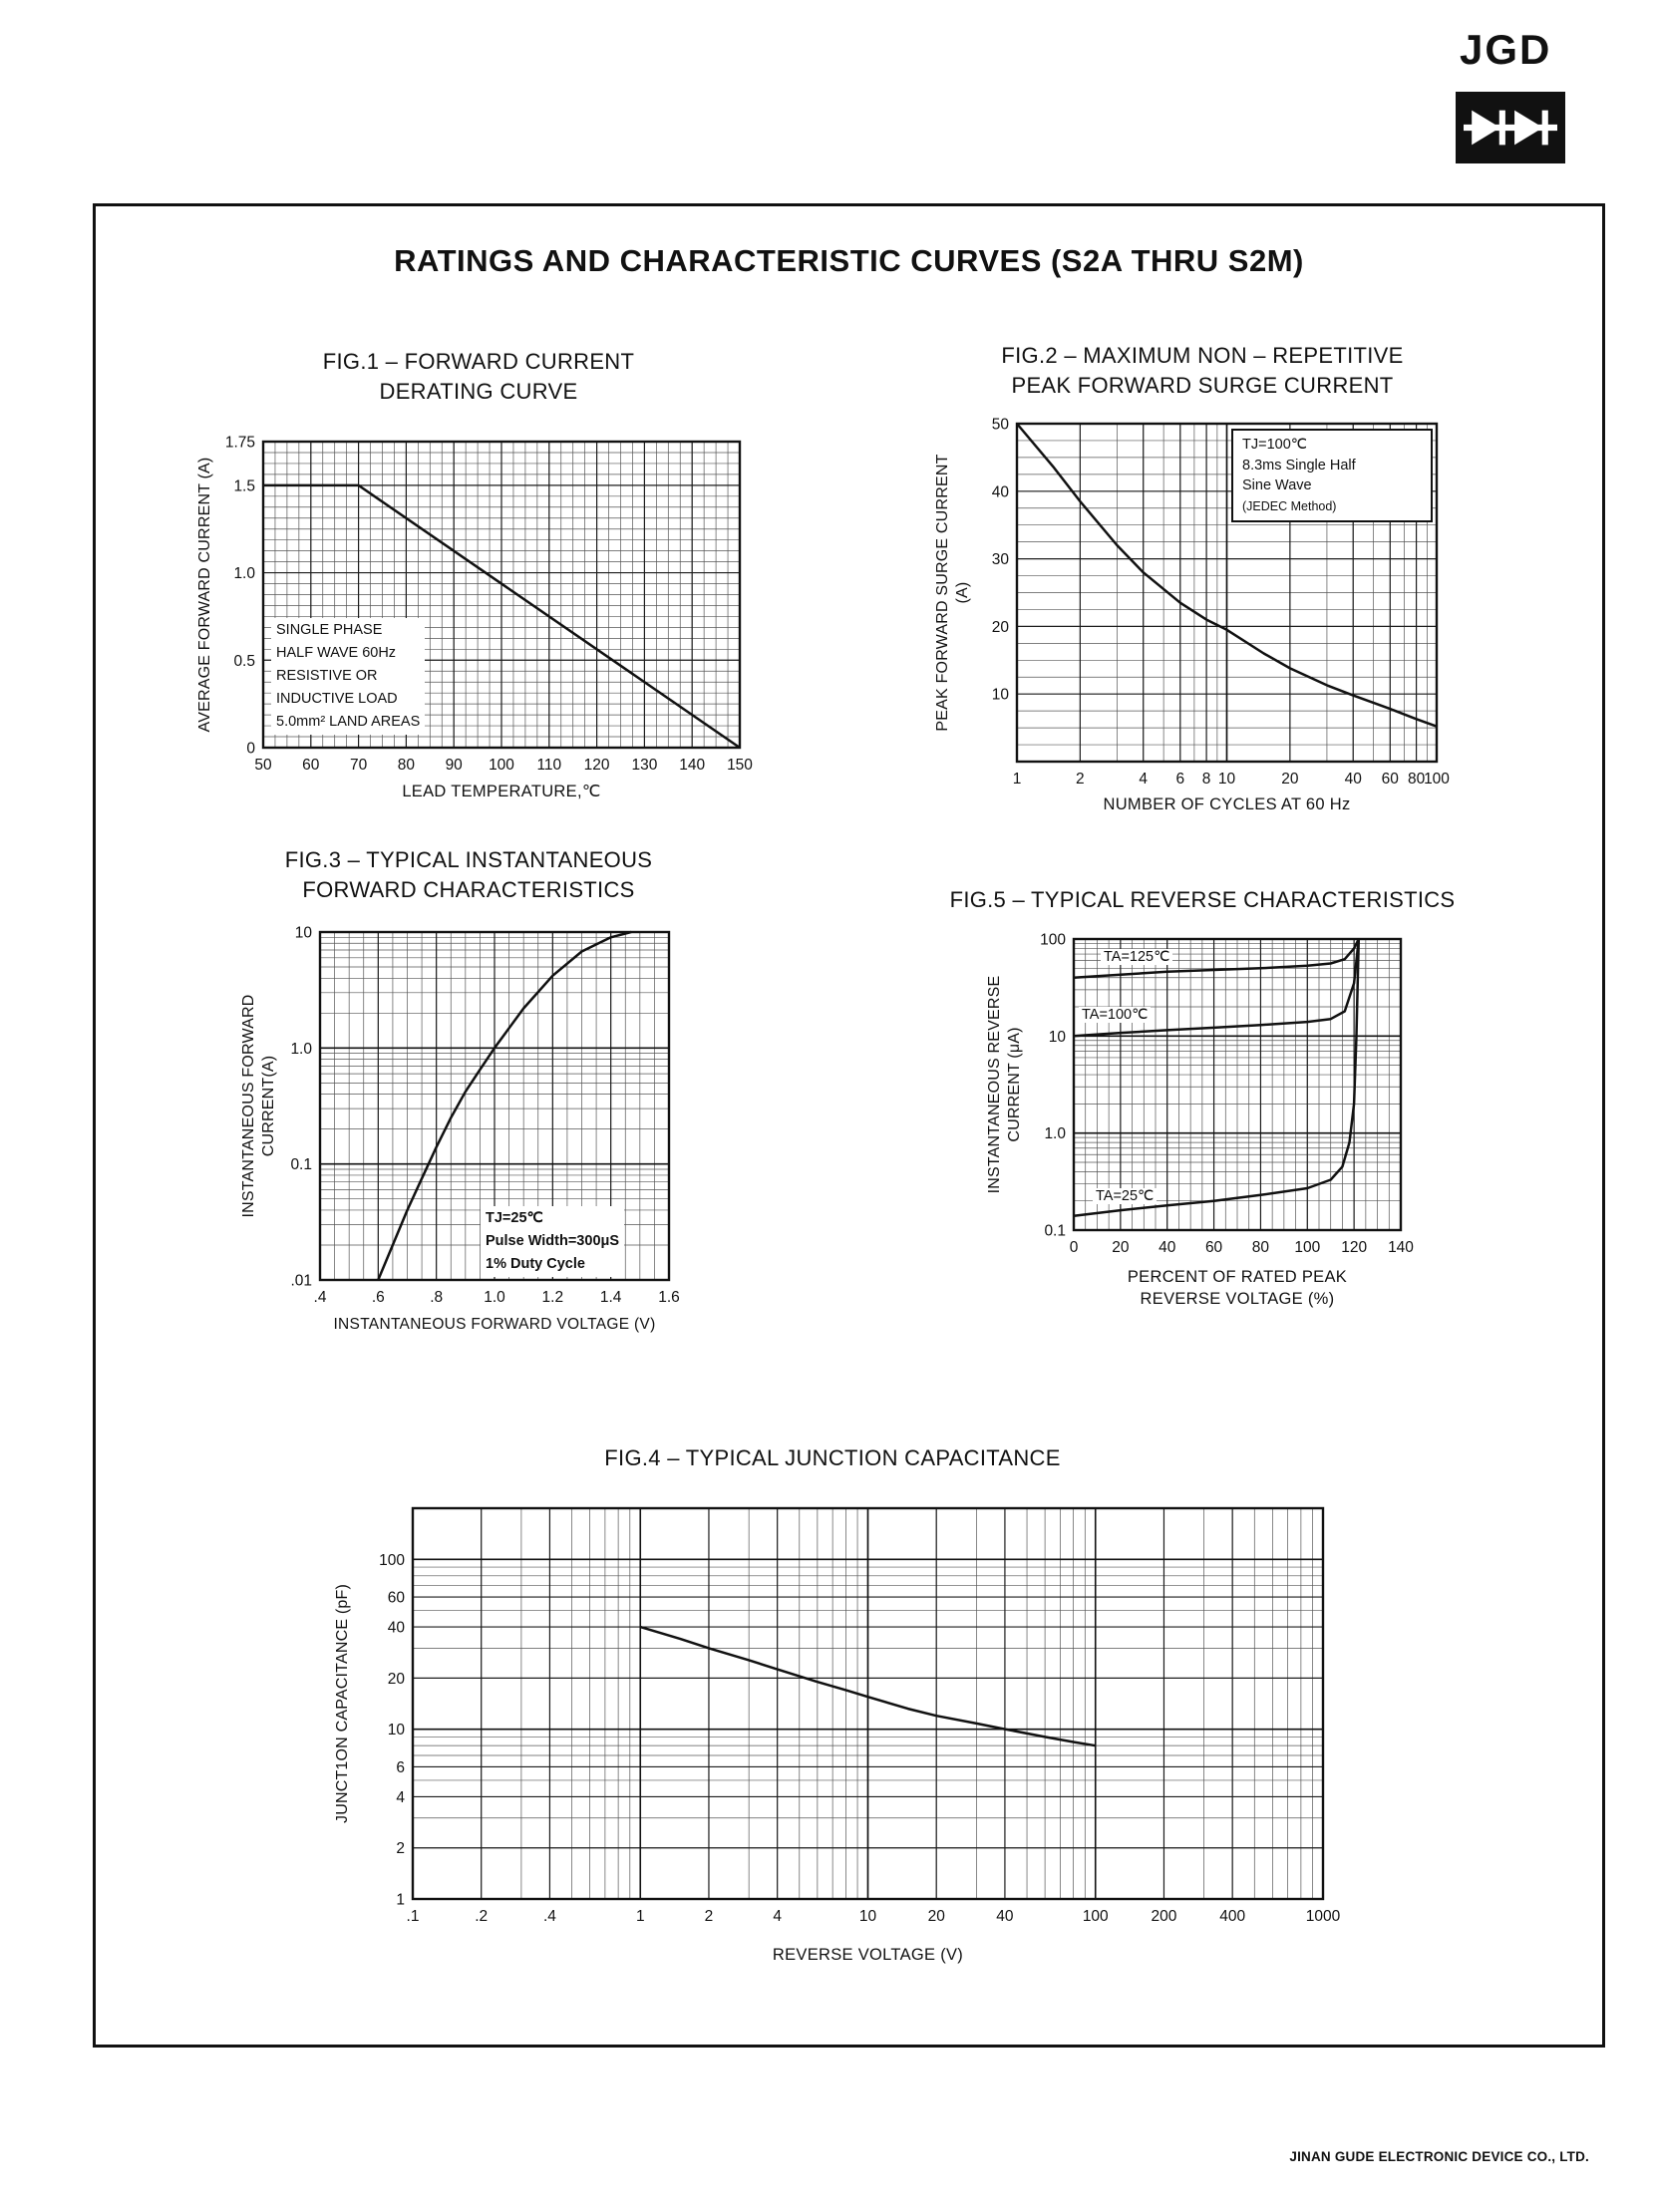 This screenshot has width=1655, height=2212. Describe the element at coordinates (379, 1297) in the screenshot. I see `svg-text: .6` at that location.